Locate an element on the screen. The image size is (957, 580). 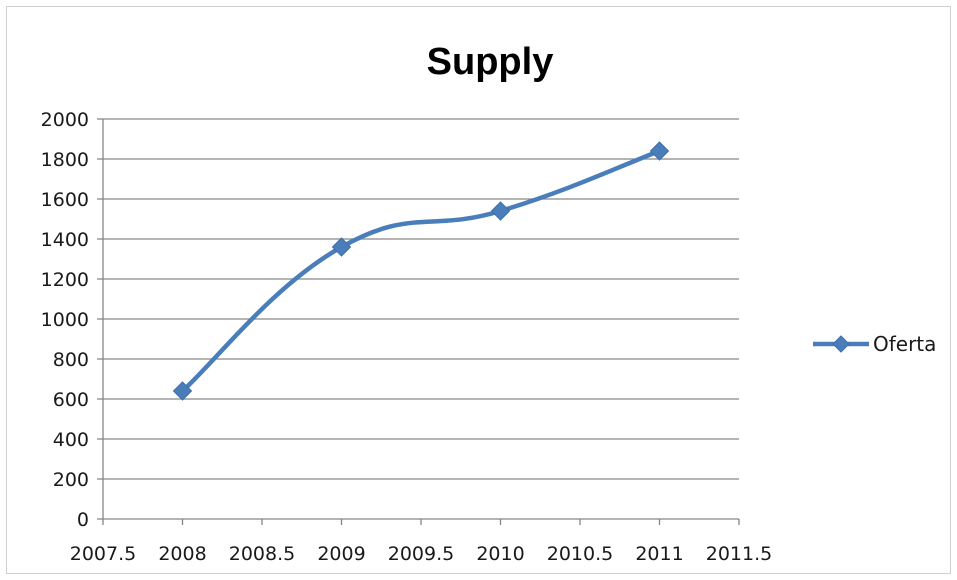
y-tick-label: 1800 is located at coordinates (65, 160).